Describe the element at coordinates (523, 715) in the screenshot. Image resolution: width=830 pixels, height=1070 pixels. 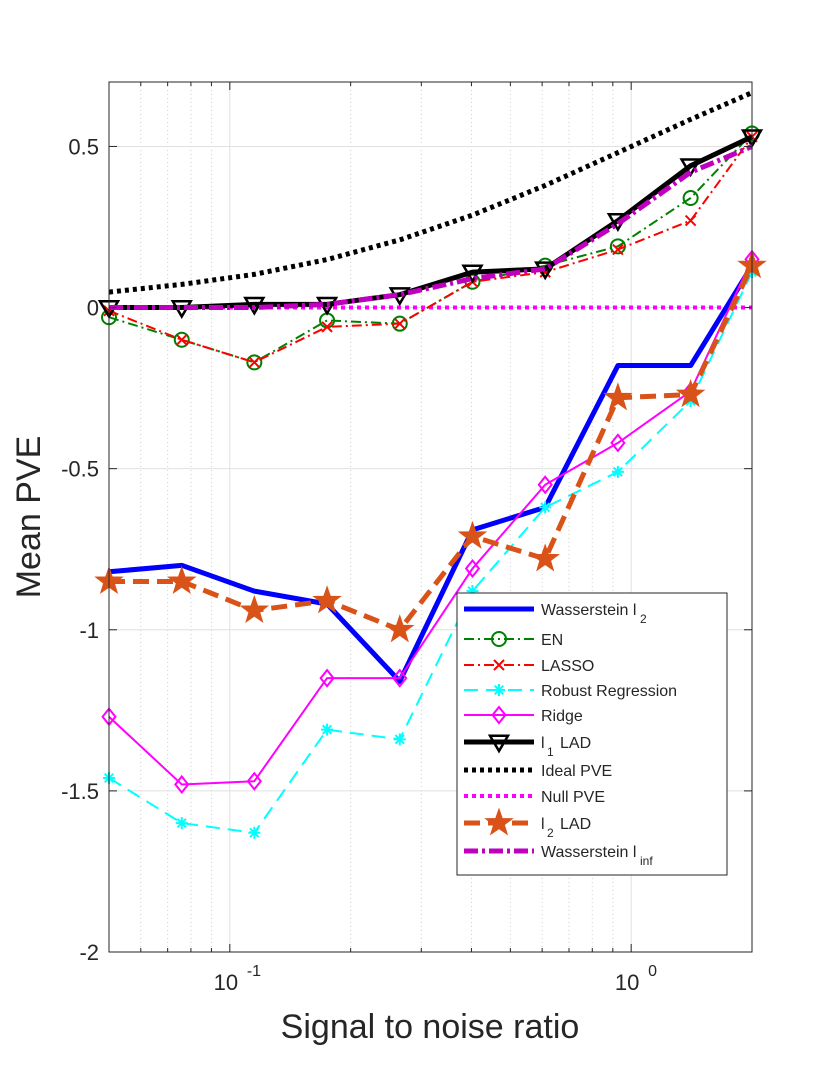
I see `legend-entry-4: Ridge` at that location.